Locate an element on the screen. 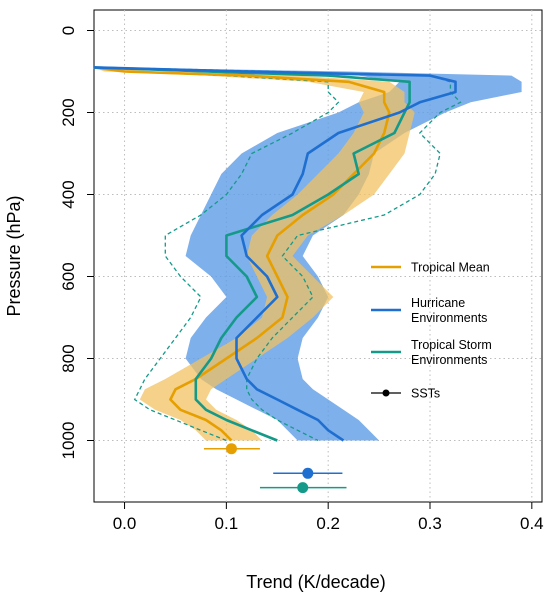 The height and width of the screenshot is (600, 548). legend-tropical-mean-label: Tropical Mean is located at coordinates (450, 268).